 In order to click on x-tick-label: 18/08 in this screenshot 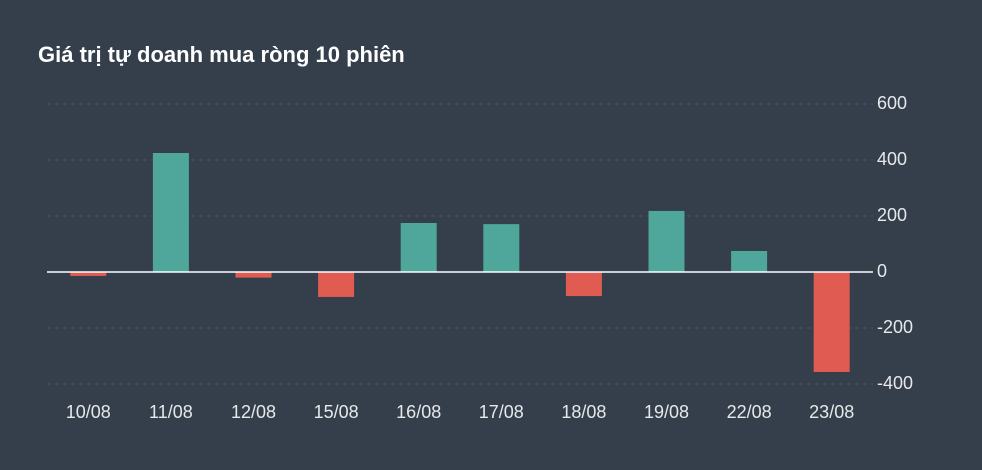, I will do `click(583, 412)`.